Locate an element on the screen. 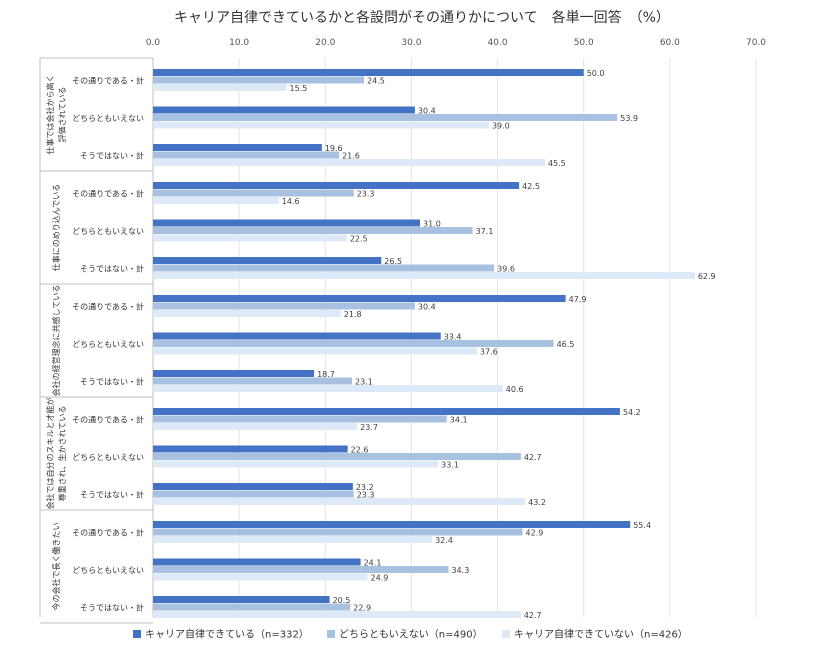 The image size is (825, 649). group-label: 会社の経営理念に共感している is located at coordinates (56, 341).